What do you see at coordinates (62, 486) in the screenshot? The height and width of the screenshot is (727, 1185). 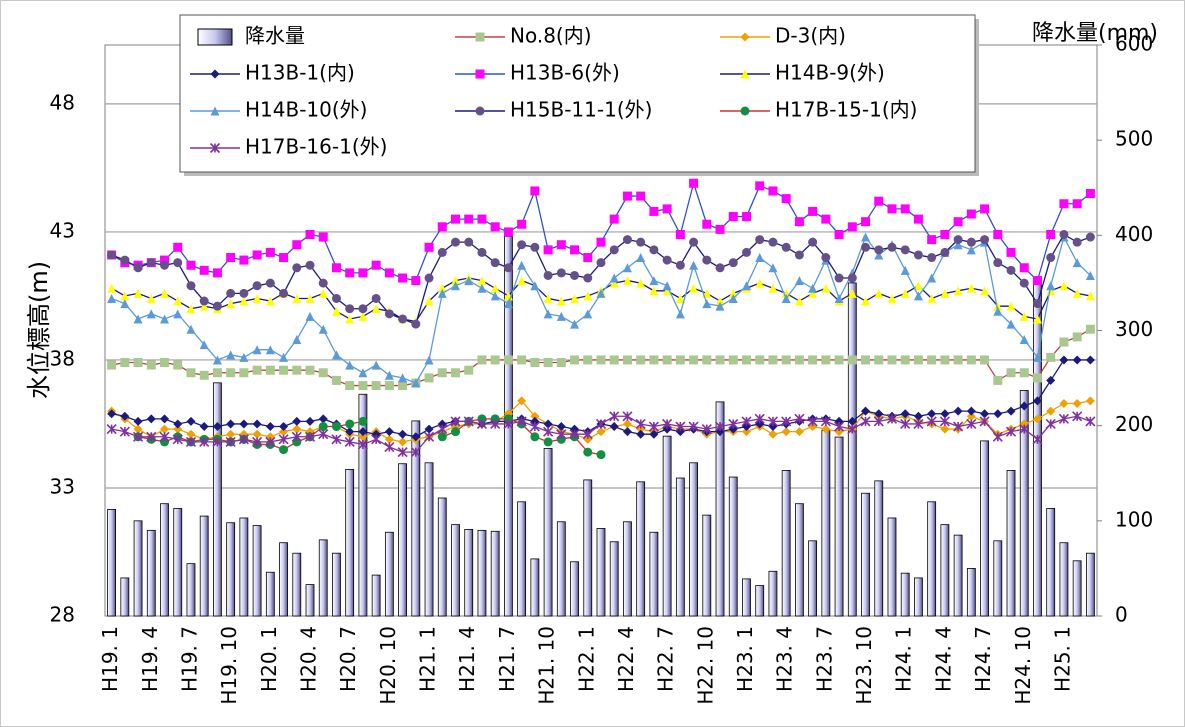 I see `y-tick-label: 33` at bounding box center [62, 486].